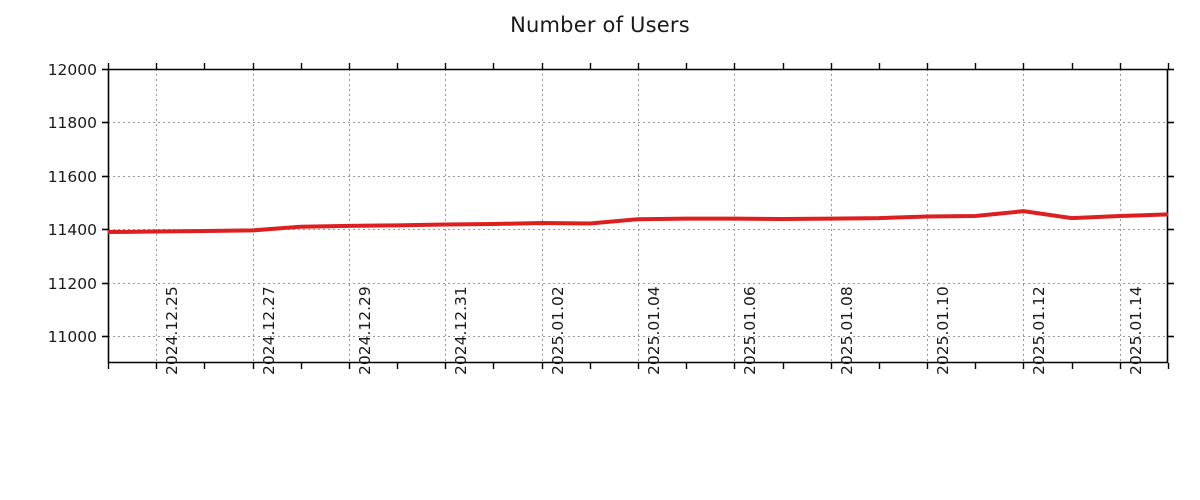 This screenshot has width=1200, height=500. What do you see at coordinates (557, 330) in the screenshot?
I see `x-tick-label: 2025.01.02` at bounding box center [557, 330].